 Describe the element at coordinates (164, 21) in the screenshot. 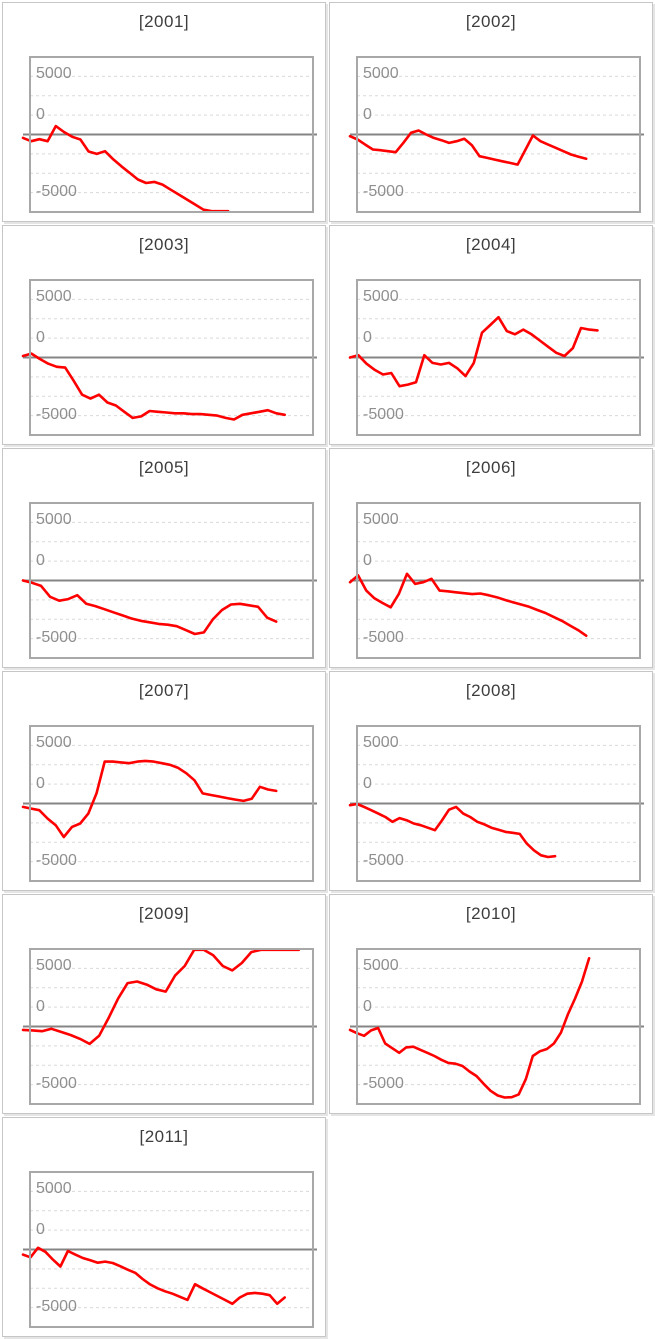

I see `chart-title: [2001]` at that location.